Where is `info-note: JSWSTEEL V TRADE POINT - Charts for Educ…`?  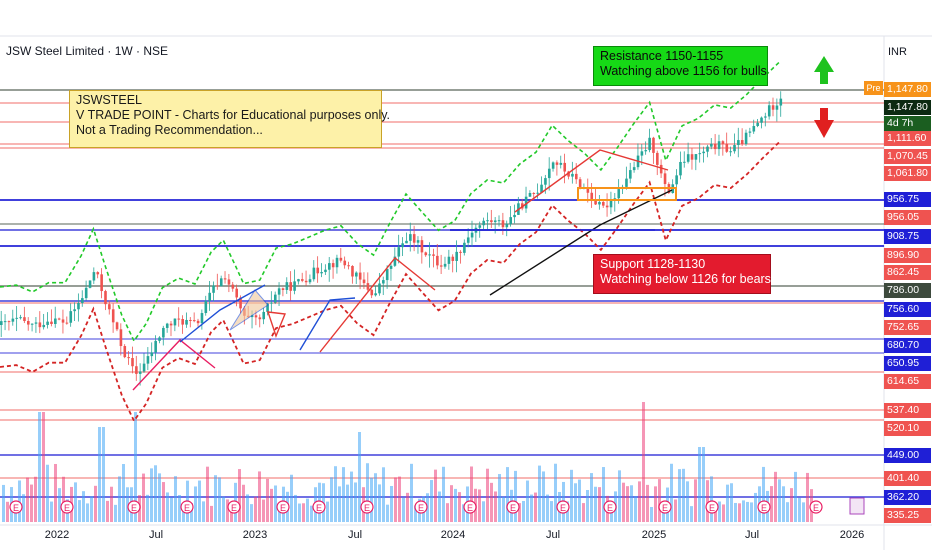
info-note: JSWSTEEL V TRADE POINT - Charts for Educ… is located at coordinates (229, 119).